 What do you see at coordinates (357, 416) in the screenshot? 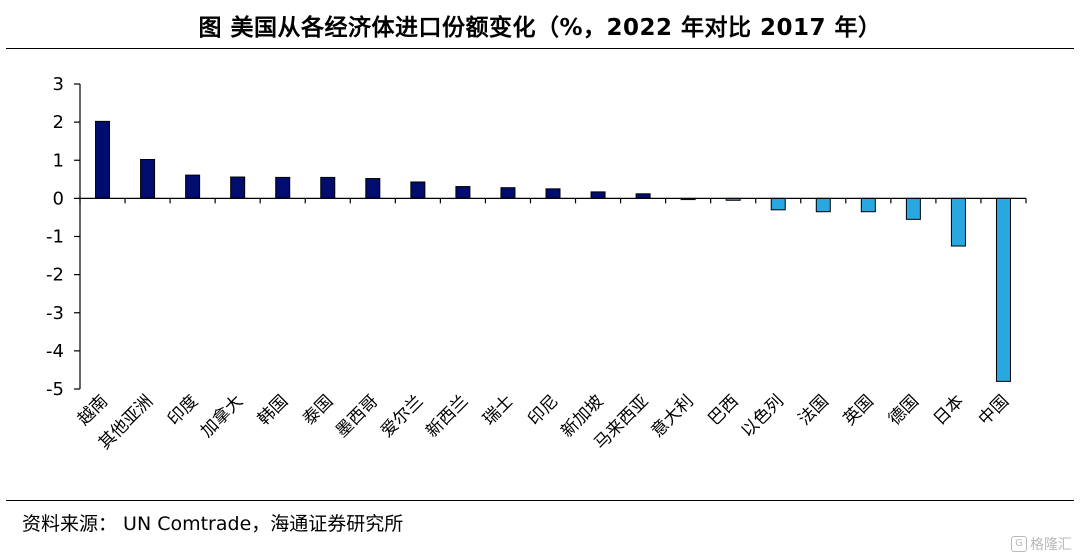
I see `category-label: 墨西哥` at bounding box center [357, 416].